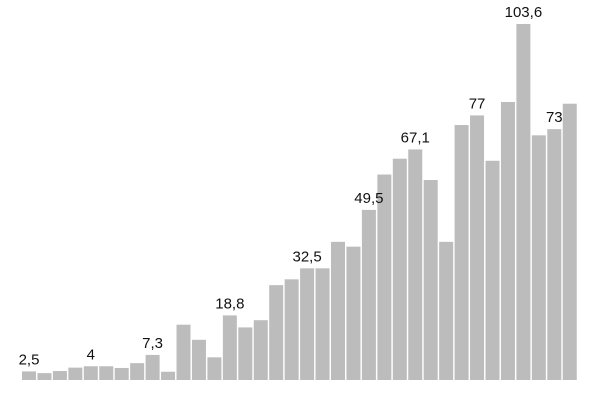 This screenshot has height=400, width=600. What do you see at coordinates (229, 303) in the screenshot?
I see `data-label-13: 18,8` at bounding box center [229, 303].